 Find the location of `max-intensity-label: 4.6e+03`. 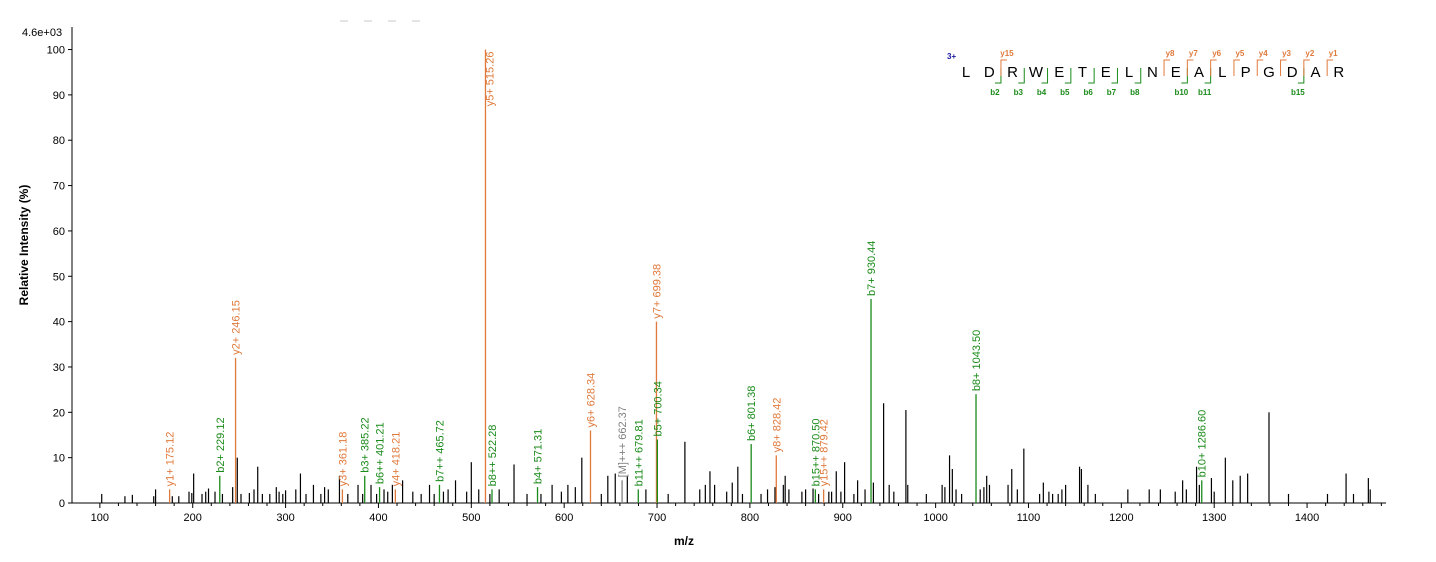

max-intensity-label: 4.6e+03 is located at coordinates (42, 33).